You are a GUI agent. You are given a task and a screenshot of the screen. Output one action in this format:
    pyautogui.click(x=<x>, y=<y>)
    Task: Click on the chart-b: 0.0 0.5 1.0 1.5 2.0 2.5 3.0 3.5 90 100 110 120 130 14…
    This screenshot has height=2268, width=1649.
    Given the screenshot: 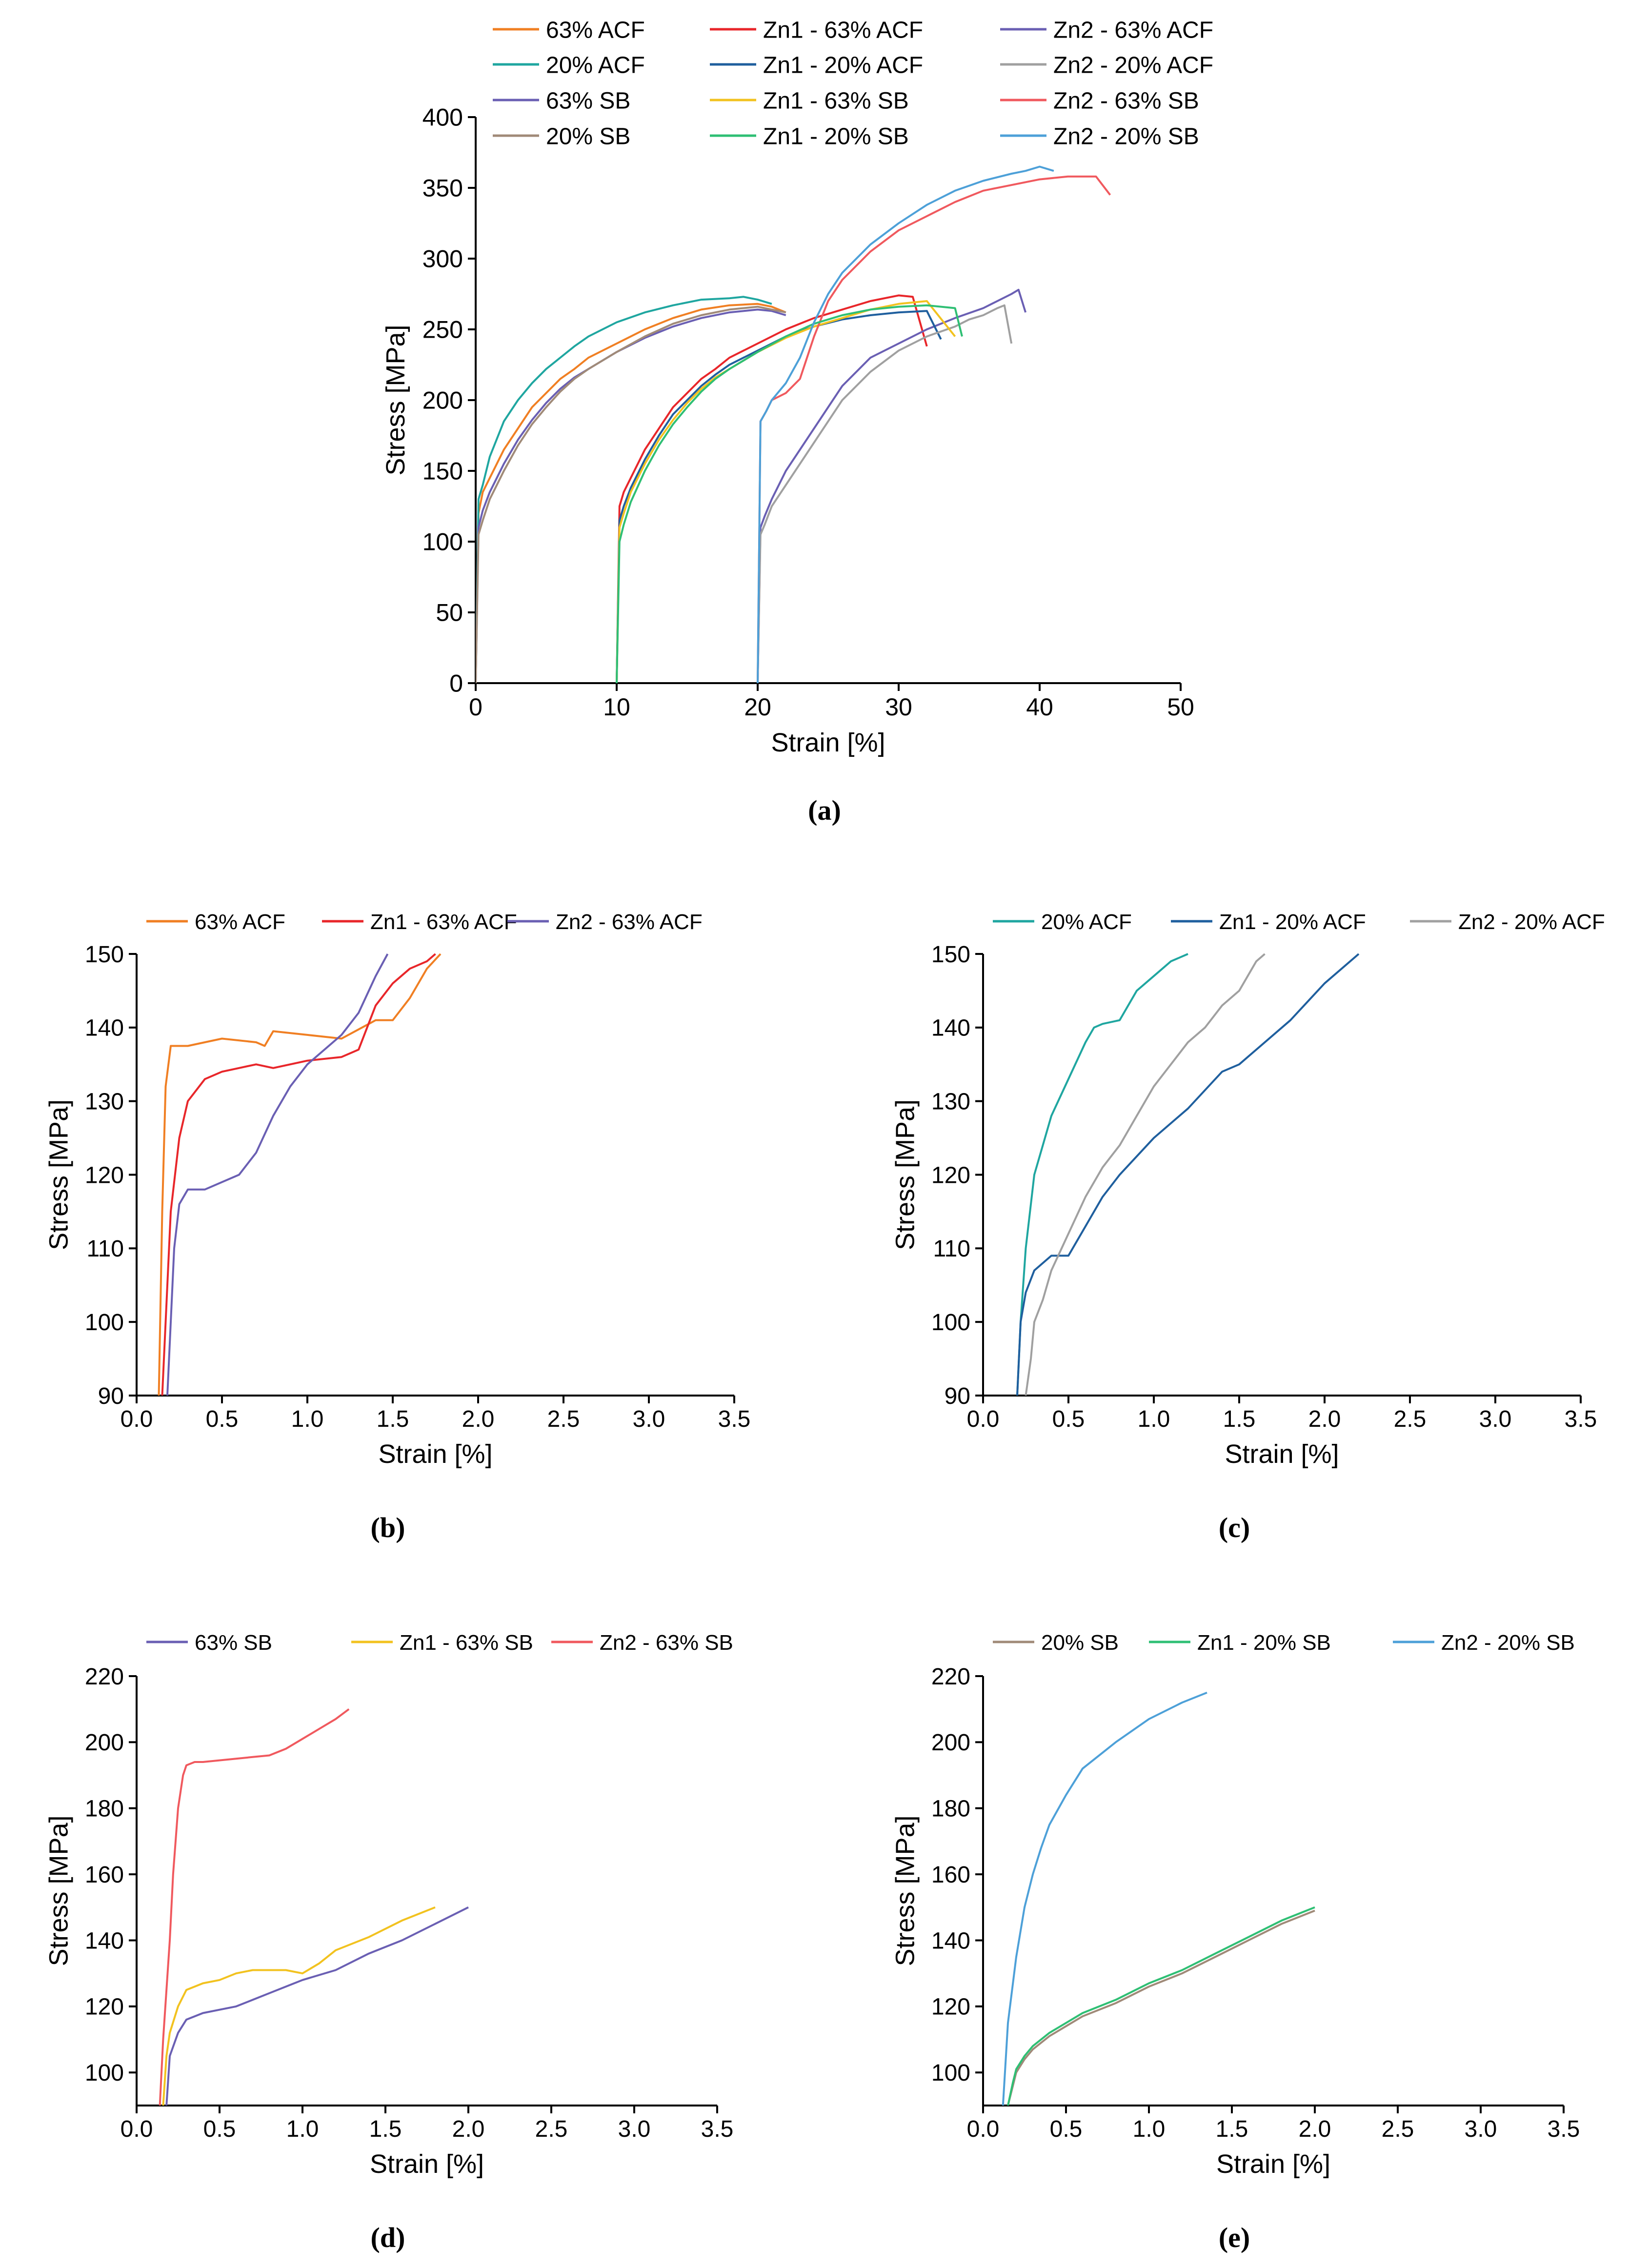 What is the action you would take?
    pyautogui.click(x=397, y=1227)
    